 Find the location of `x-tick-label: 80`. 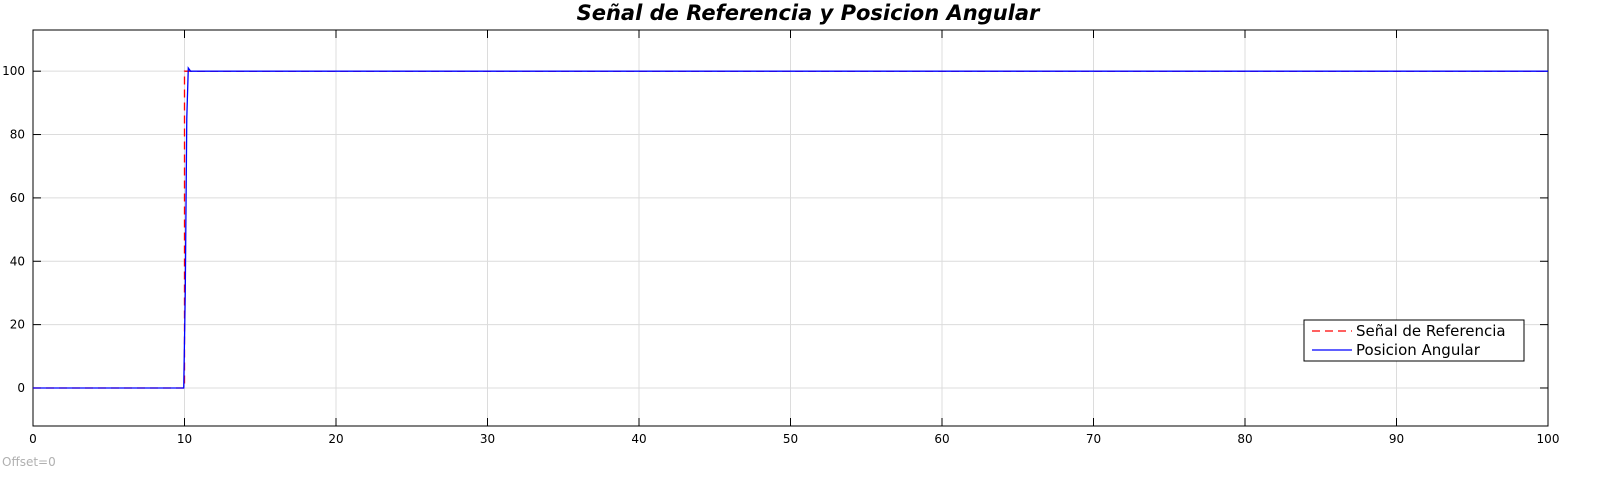

x-tick-label: 80 is located at coordinates (1244, 439).